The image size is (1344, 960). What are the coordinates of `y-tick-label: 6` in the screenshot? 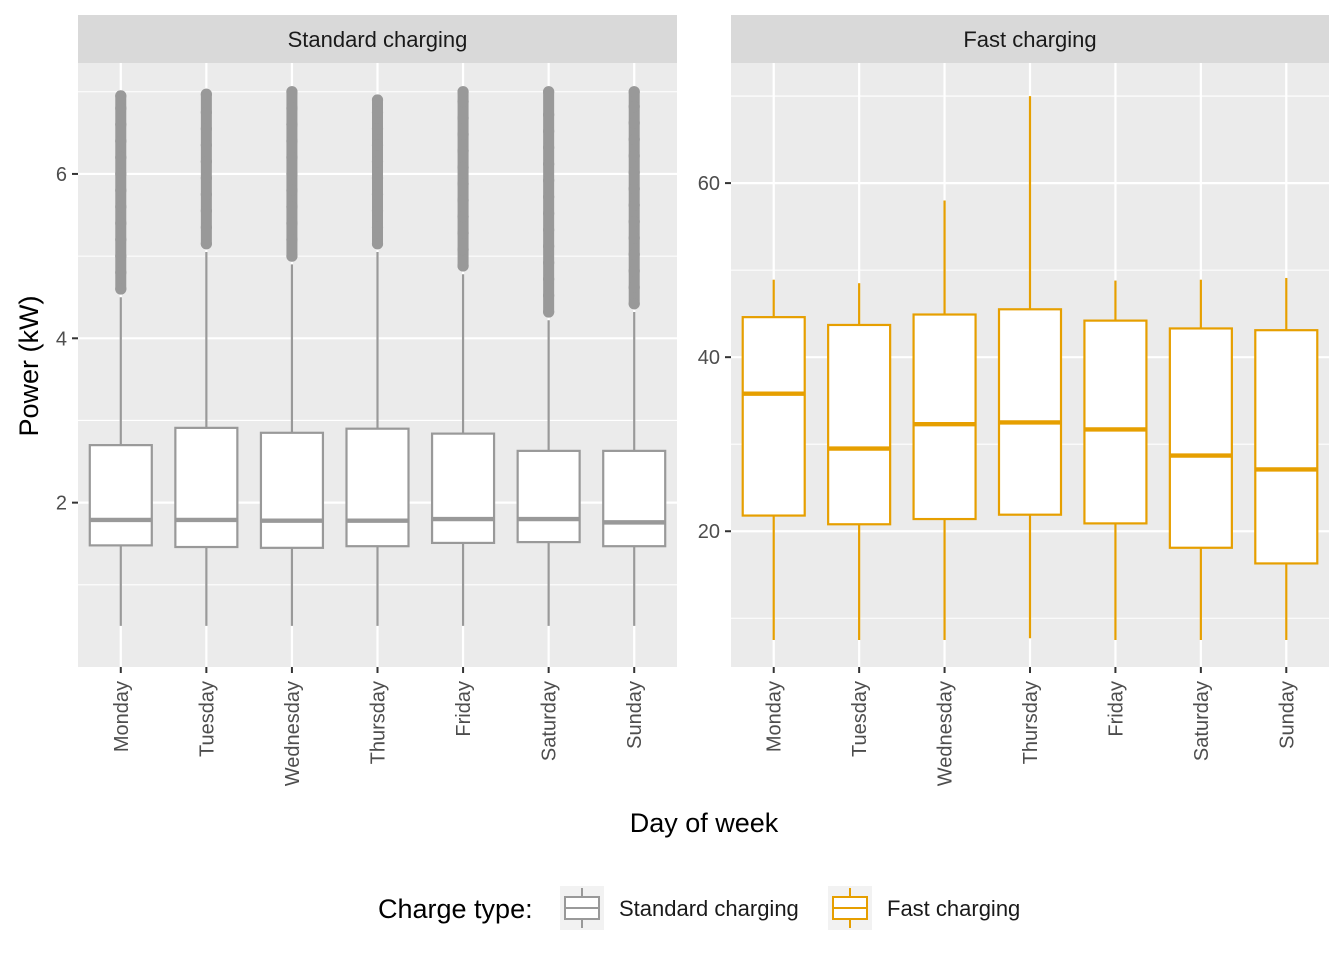 It's located at (61, 175).